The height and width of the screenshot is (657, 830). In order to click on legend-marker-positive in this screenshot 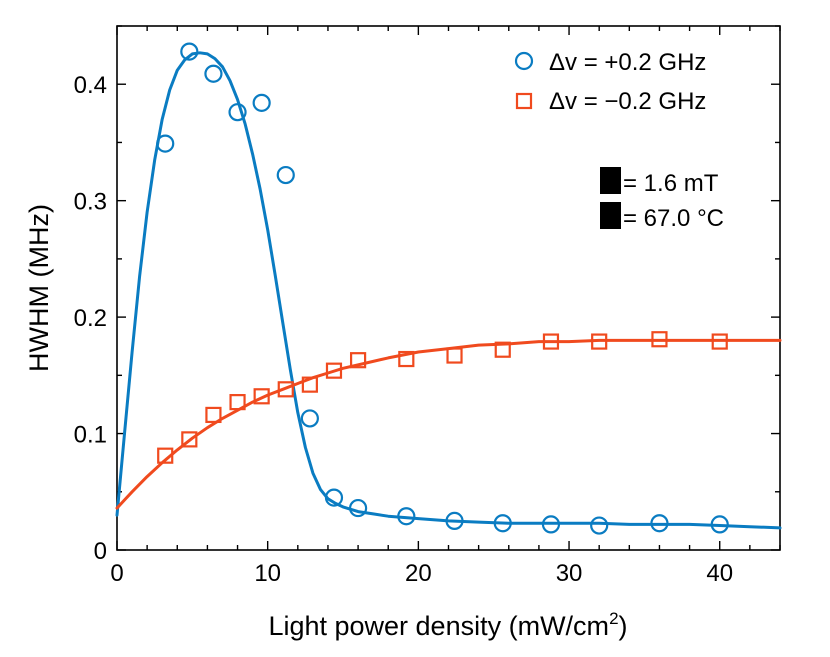, I will do `click(524, 61)`.